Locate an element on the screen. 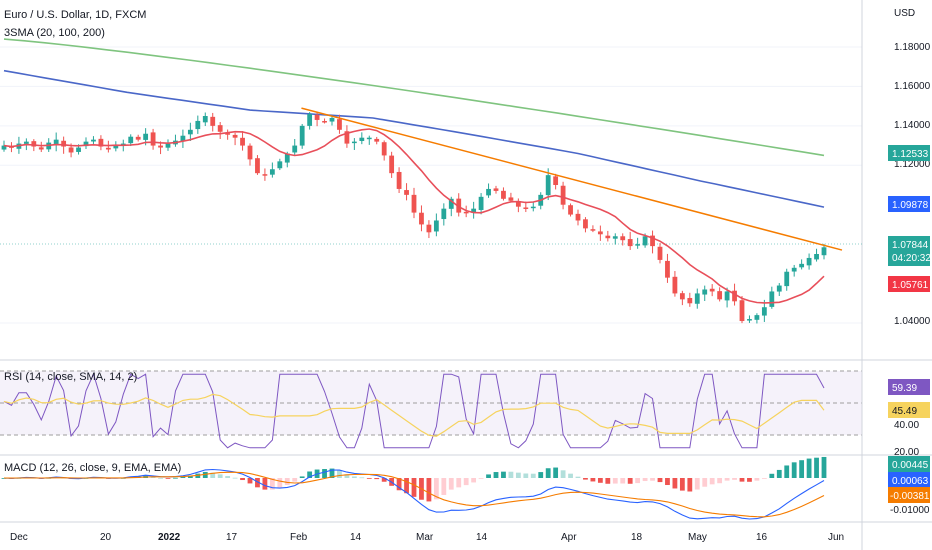  sma200-price-label: 1.12533 is located at coordinates (910, 154).